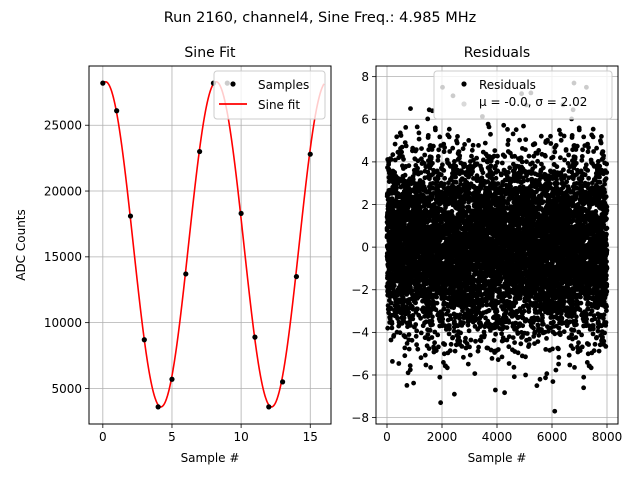 This screenshot has width=640, height=480. Describe the element at coordinates (63, 323) in the screenshot. I see `sine-fit-y-tick-label: 10000` at that location.